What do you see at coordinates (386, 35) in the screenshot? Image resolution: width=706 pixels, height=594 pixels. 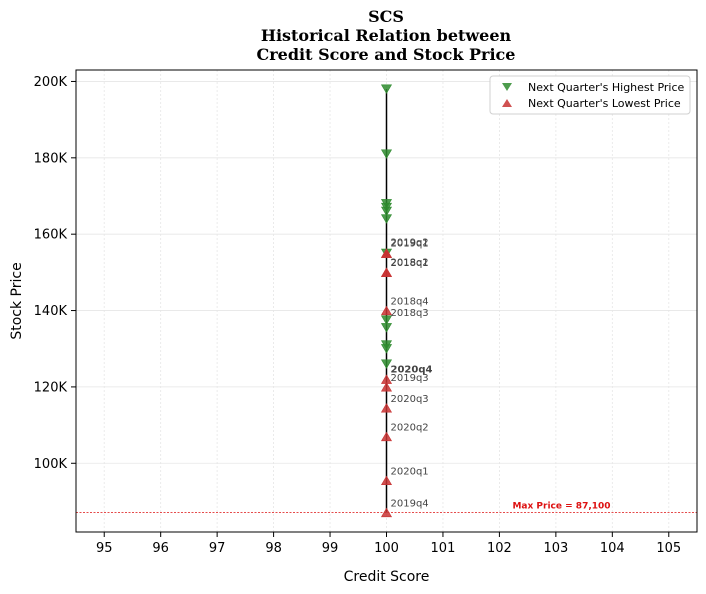 I see `chart-title-line: Historical Relation between` at bounding box center [386, 35].